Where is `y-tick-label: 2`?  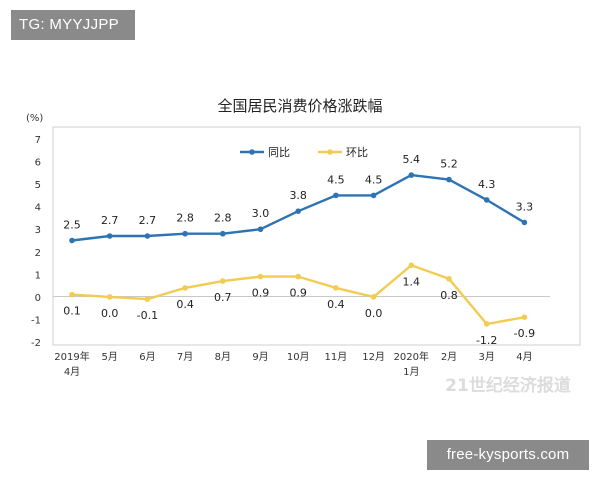 y-tick-label: 2 is located at coordinates (38, 253).